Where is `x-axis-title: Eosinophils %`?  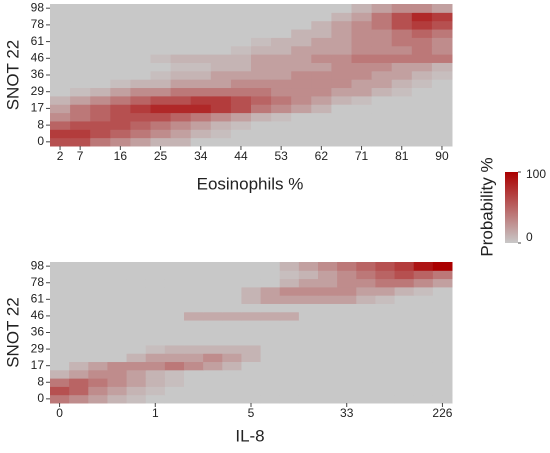
x-axis-title: Eosinophils % is located at coordinates (250, 183).